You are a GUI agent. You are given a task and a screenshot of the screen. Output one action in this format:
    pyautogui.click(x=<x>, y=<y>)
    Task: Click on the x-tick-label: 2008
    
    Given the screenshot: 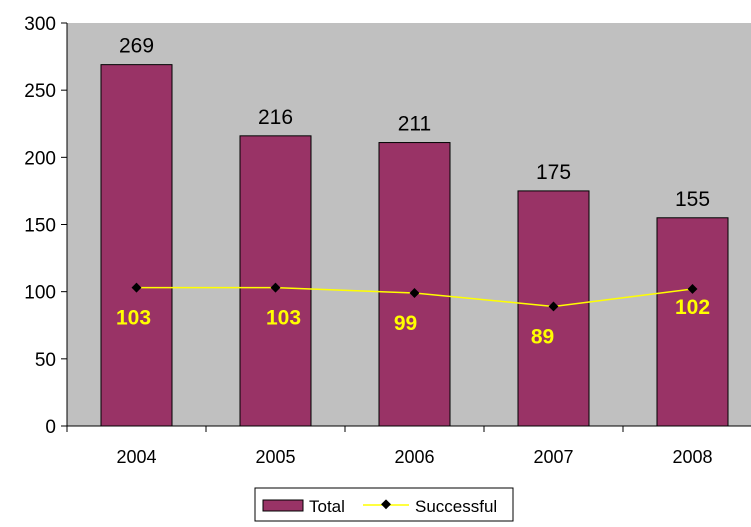 What is the action you would take?
    pyautogui.click(x=692, y=457)
    